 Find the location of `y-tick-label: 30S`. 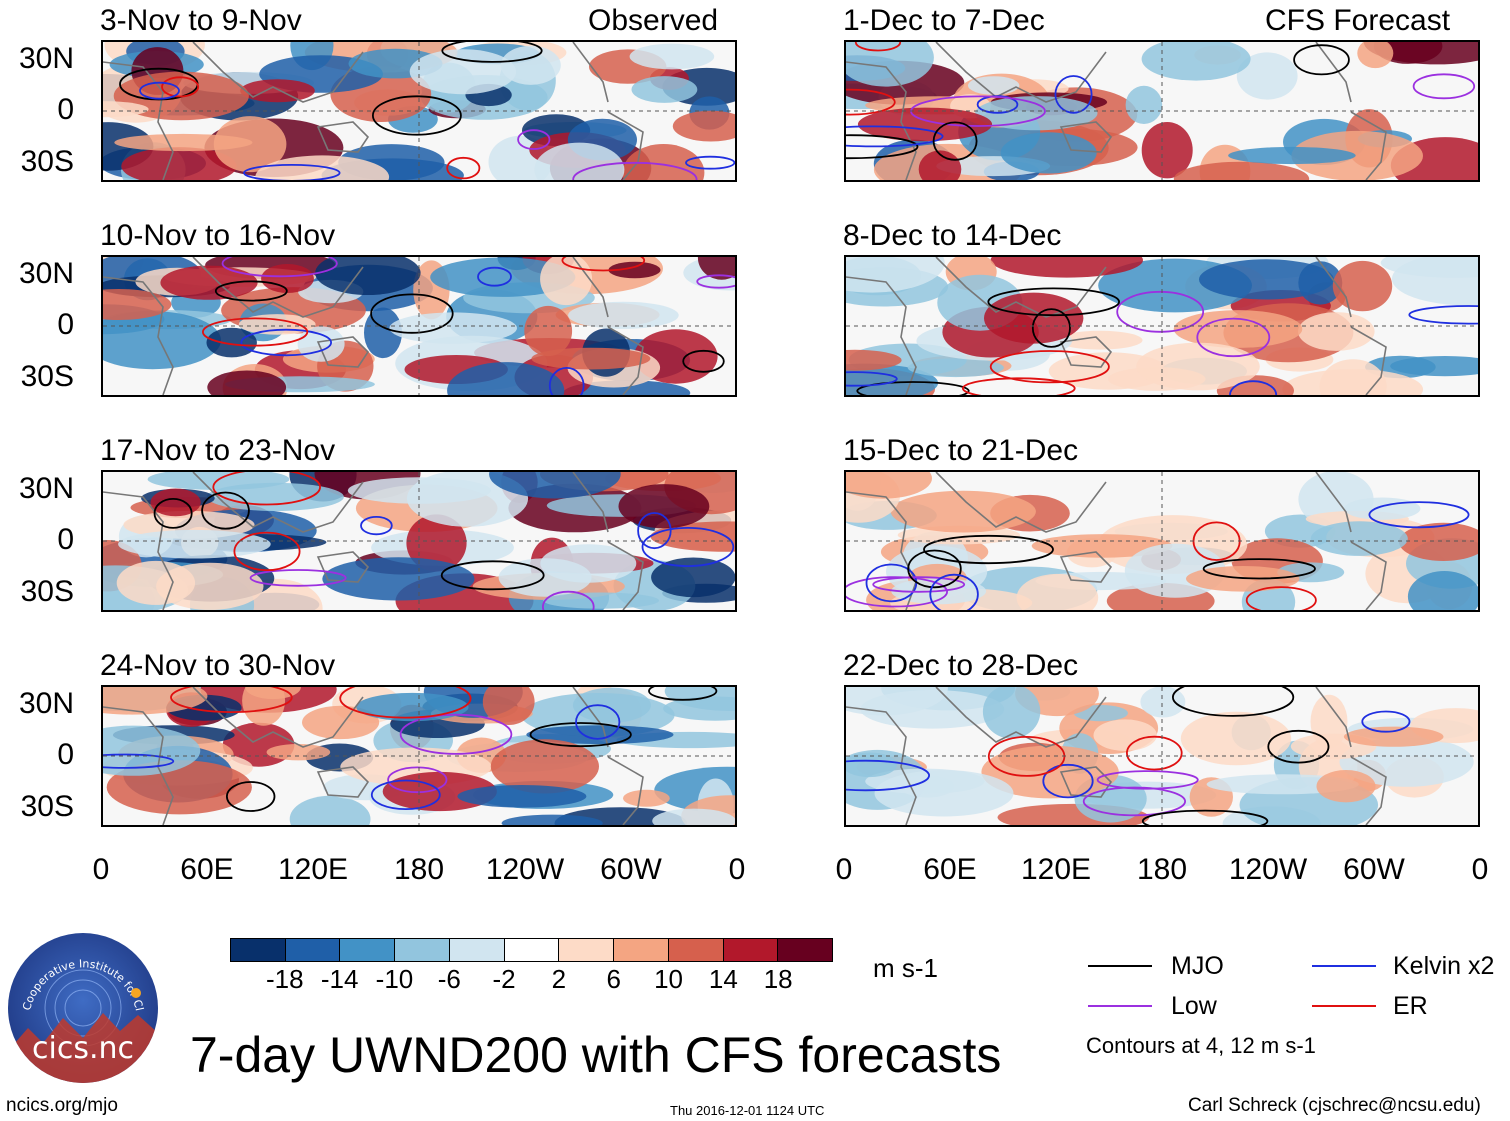

y-tick-label: 30S is located at coordinates (47, 376).